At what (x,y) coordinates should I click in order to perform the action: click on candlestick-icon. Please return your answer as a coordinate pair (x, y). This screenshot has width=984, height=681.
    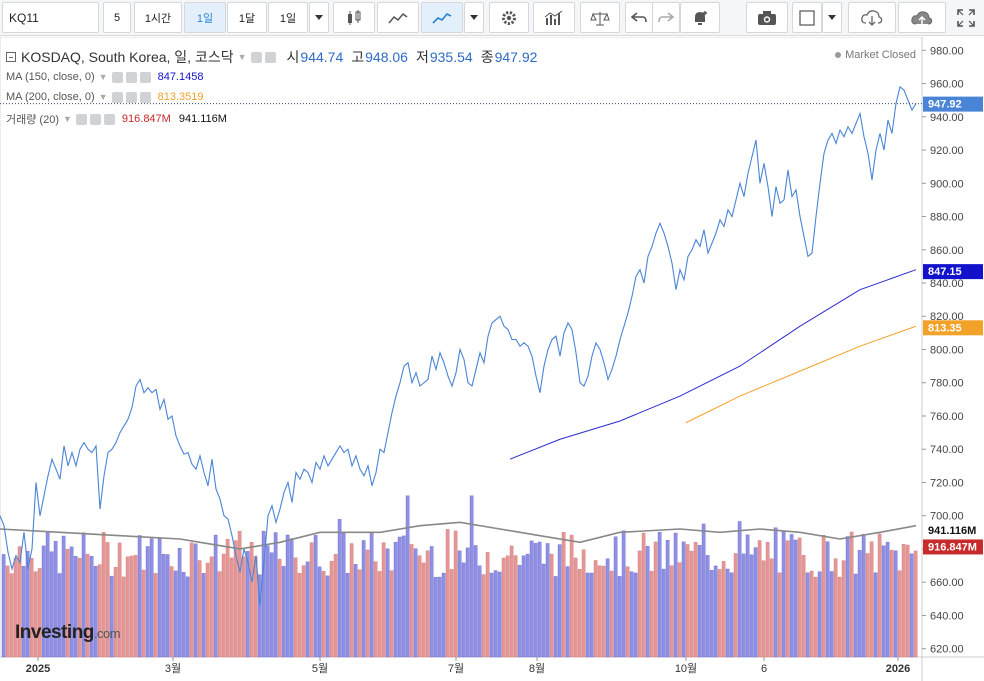
    Looking at the image, I should click on (354, 17).